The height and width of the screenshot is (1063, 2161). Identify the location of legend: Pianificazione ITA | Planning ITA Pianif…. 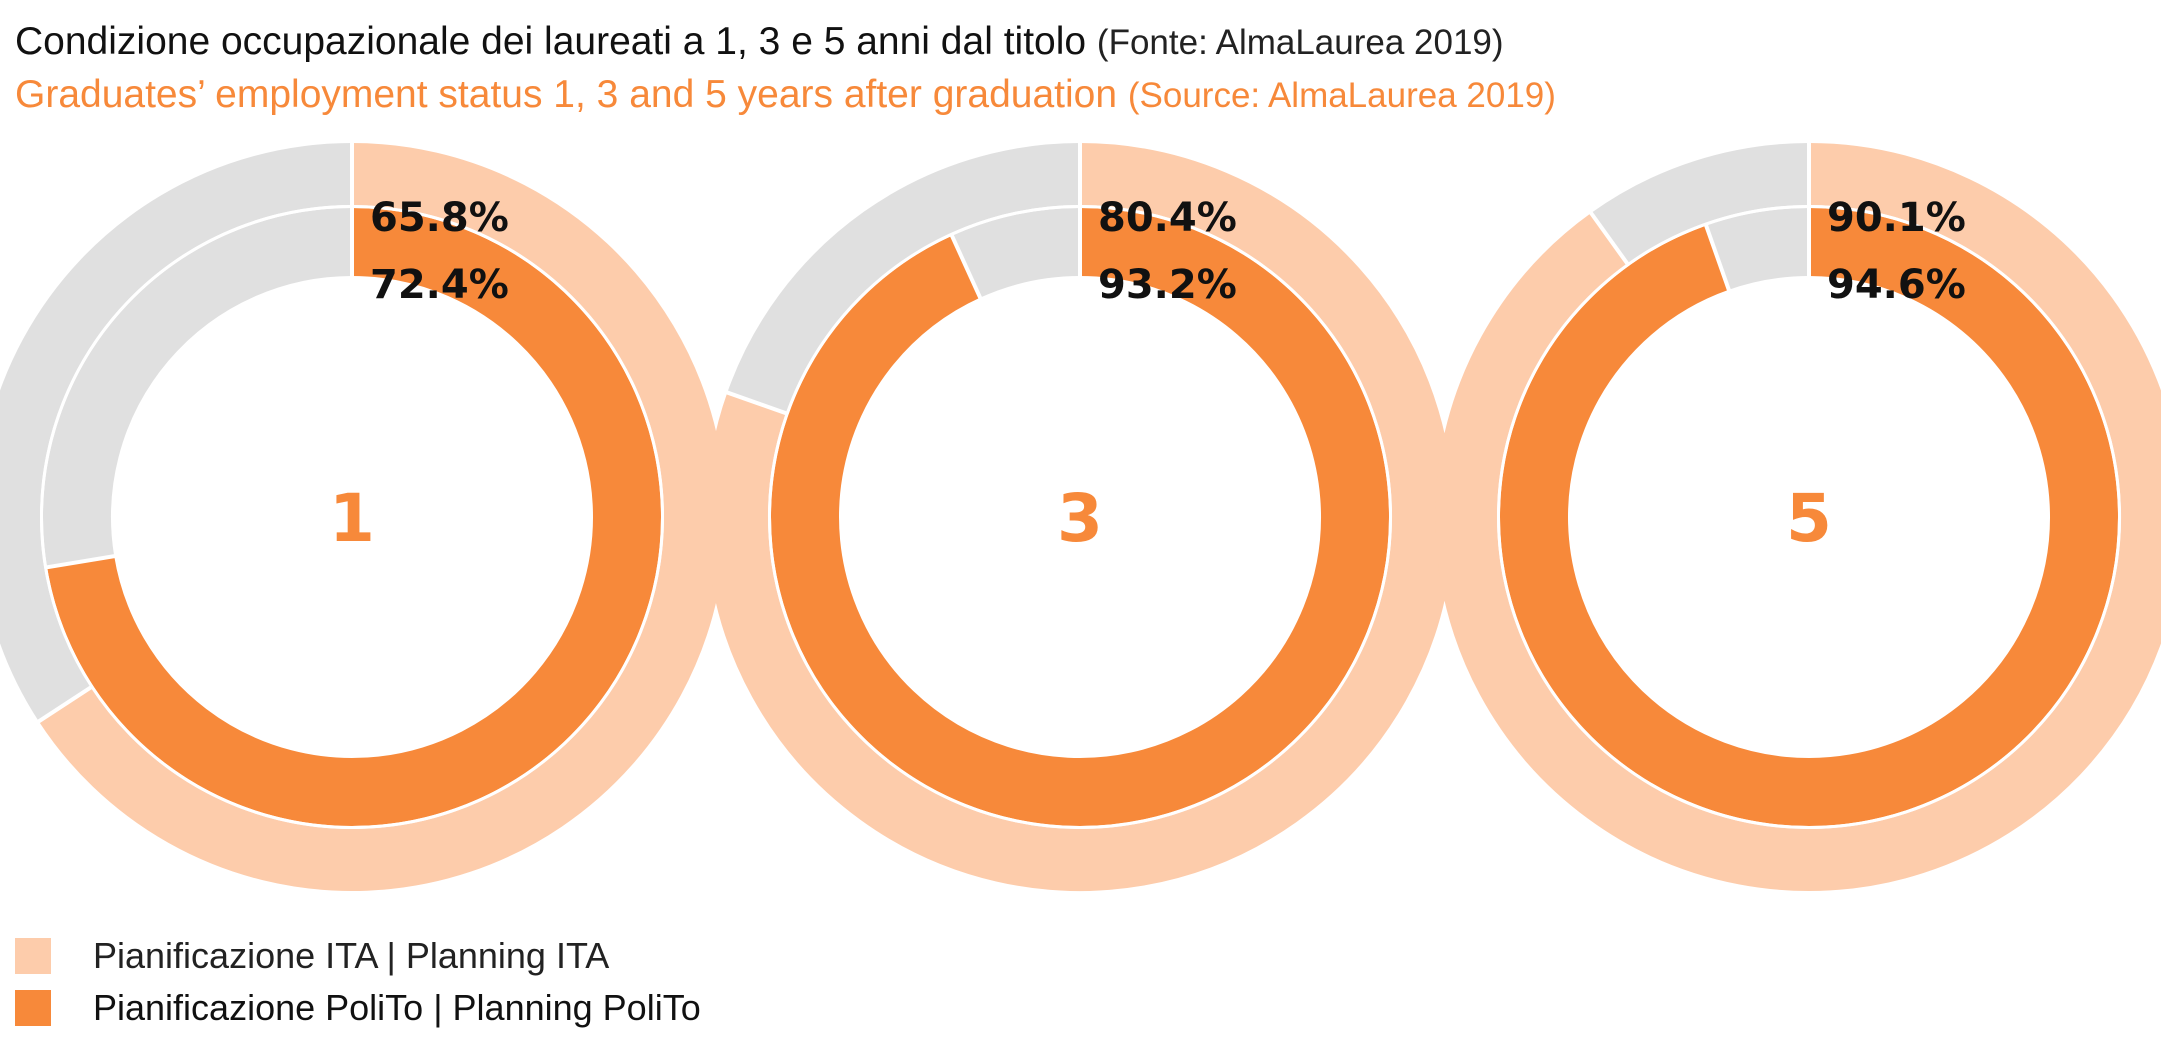
(358, 982).